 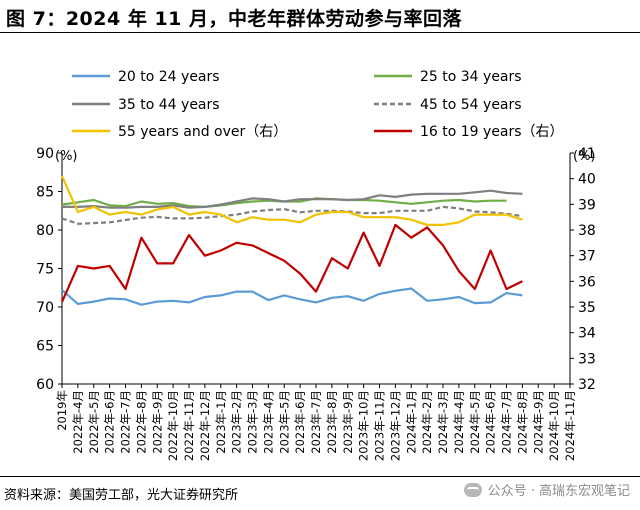 I want to click on y-right-tick-label: 33, so click(x=587, y=359).